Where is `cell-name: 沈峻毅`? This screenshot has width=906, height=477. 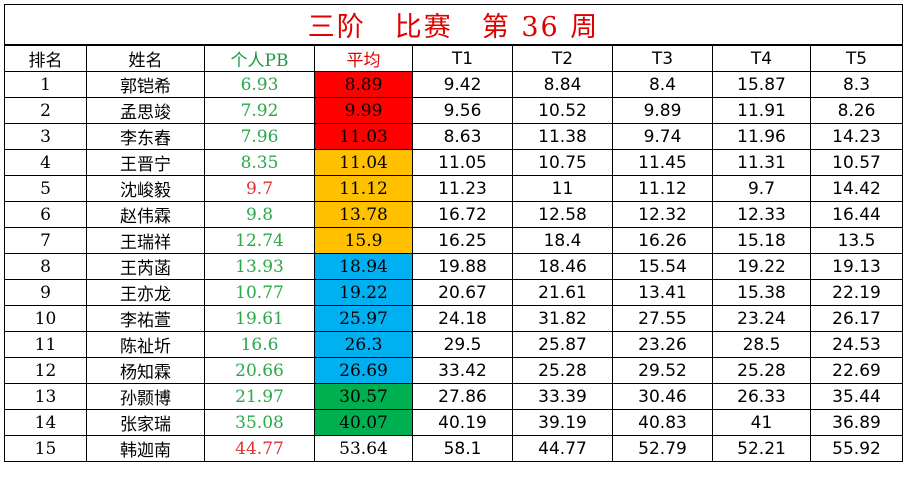
cell-name: 沈峻毅 is located at coordinates (145, 188).